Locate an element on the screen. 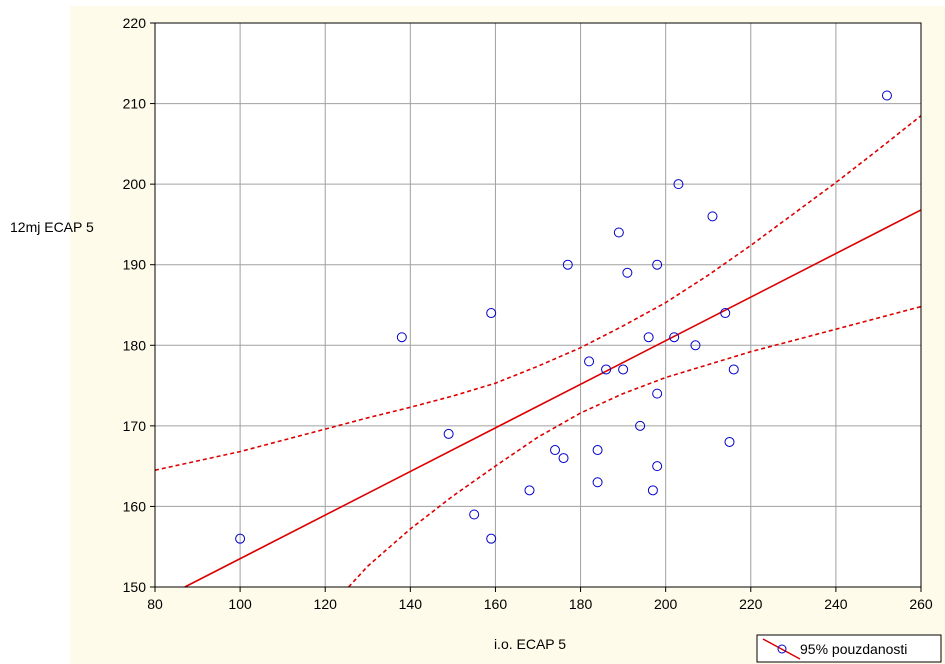 This screenshot has height=664, width=945. legend-point-symbol is located at coordinates (782, 649).